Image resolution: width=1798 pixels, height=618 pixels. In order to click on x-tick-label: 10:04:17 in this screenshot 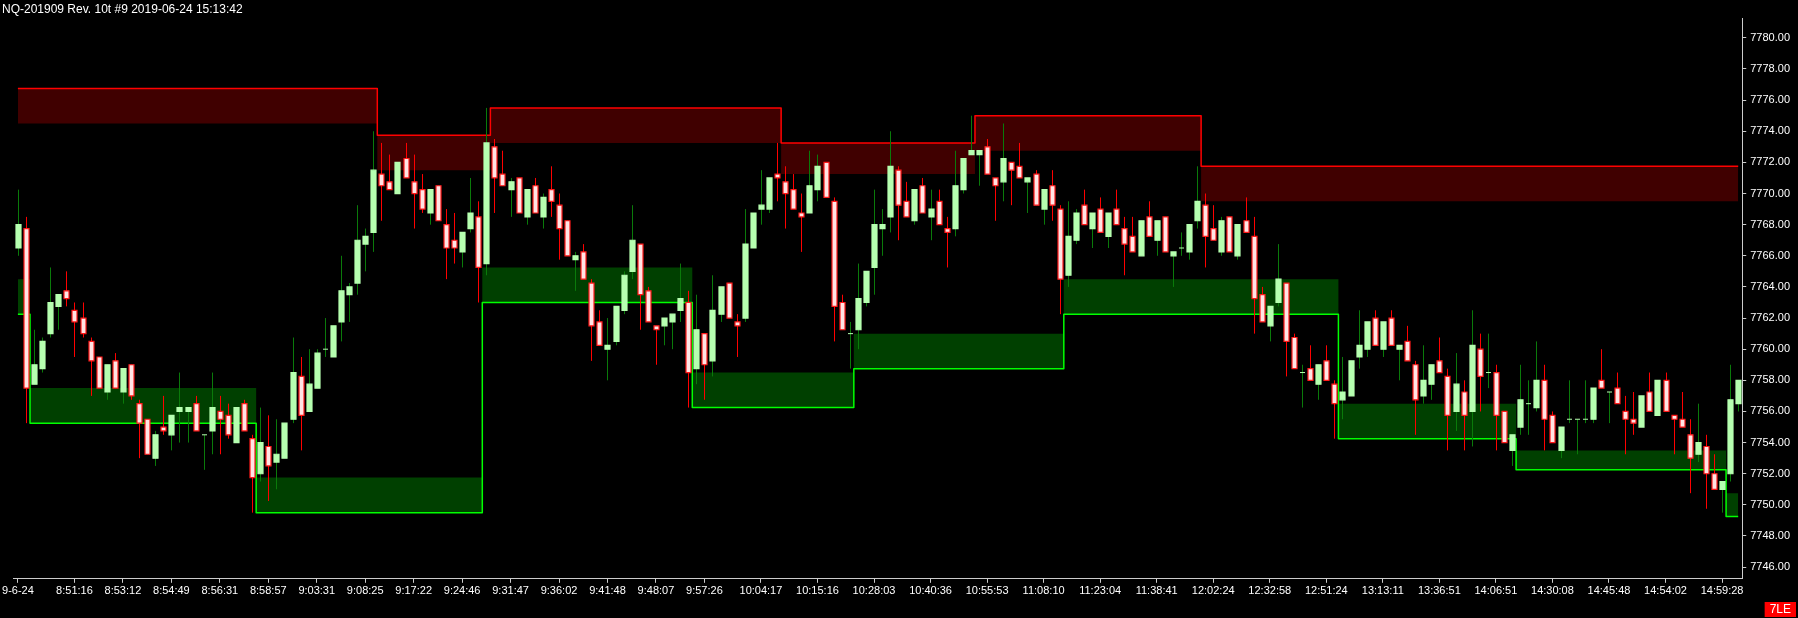, I will do `click(761, 590)`.